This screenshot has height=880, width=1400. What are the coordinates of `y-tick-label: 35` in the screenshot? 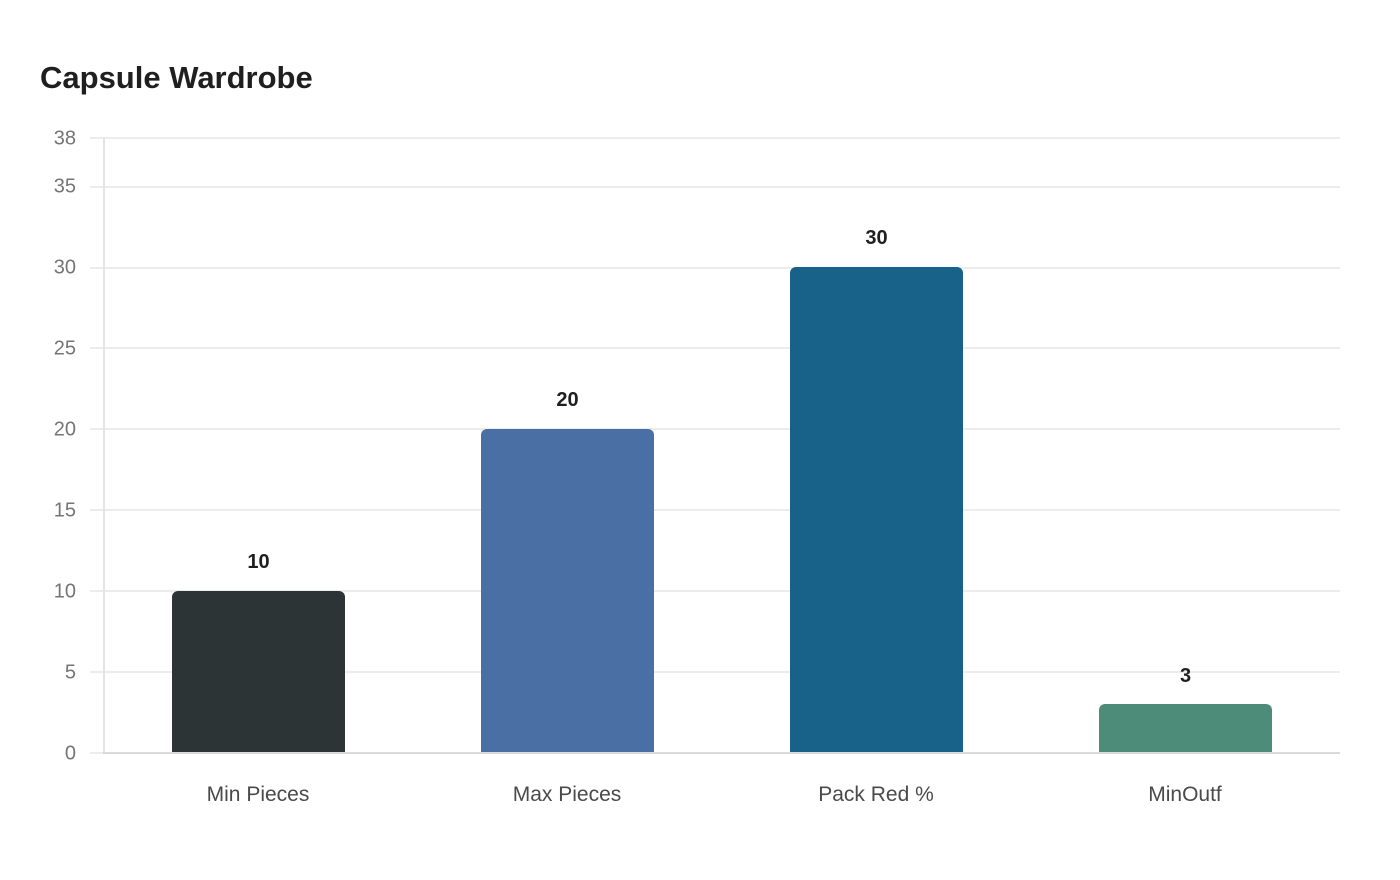 It's located at (64, 186).